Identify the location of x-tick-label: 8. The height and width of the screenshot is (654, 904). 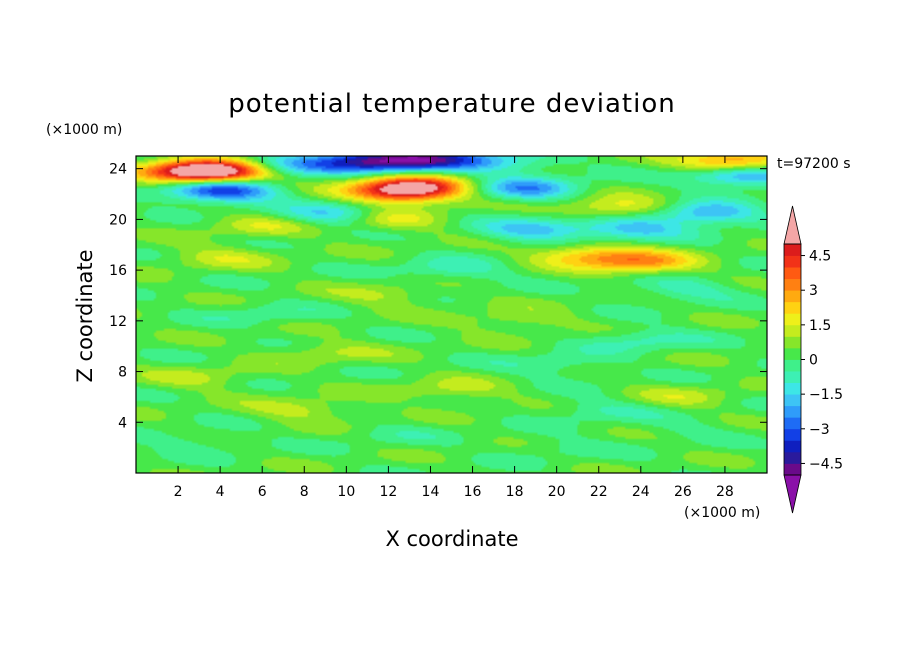
(304, 492).